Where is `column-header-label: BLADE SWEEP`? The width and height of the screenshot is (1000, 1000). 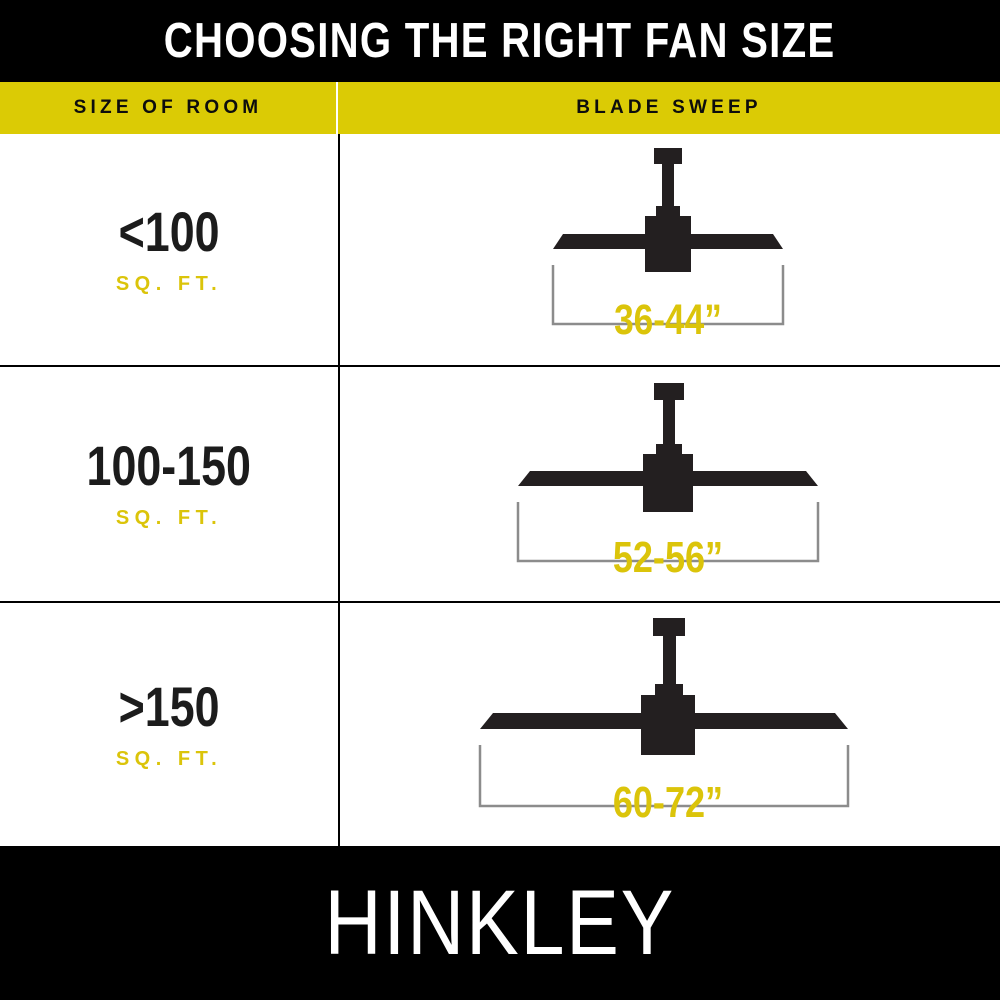
column-header-label: BLADE SWEEP is located at coordinates (669, 107).